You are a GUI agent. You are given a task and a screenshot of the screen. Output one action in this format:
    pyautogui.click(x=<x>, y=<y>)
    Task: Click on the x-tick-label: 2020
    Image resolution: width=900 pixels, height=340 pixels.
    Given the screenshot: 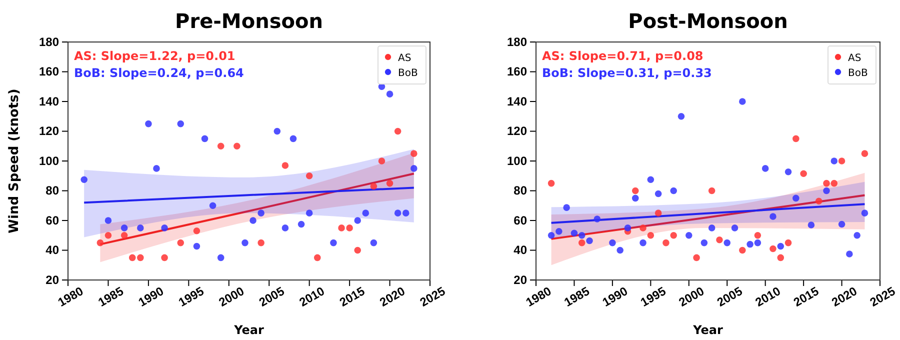 What is the action you would take?
    pyautogui.click(x=392, y=297)
    